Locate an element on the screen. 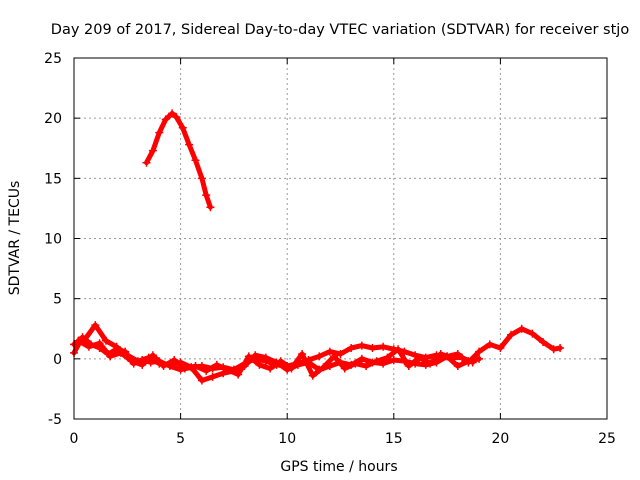 This screenshot has width=640, height=480. x-tick-label: 20 is located at coordinates (500, 439).